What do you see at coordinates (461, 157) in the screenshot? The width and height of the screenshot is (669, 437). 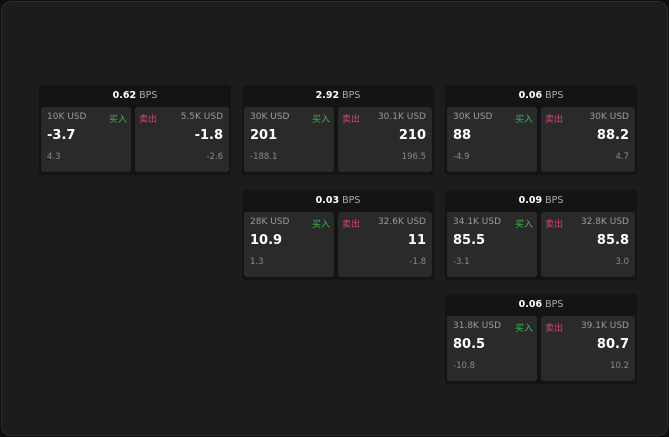 I see `buy-change: -4.9` at bounding box center [461, 157].